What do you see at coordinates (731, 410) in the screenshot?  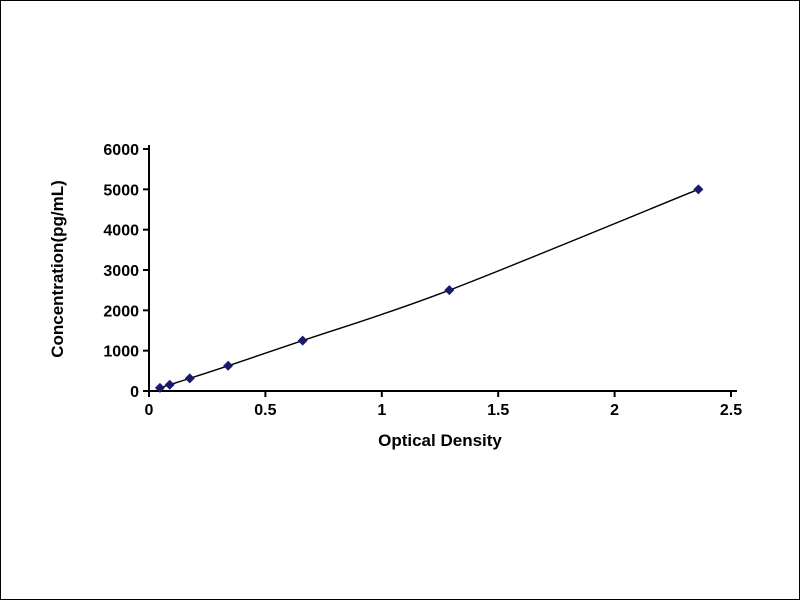 I see `x-tick-label: 2.5` at bounding box center [731, 410].